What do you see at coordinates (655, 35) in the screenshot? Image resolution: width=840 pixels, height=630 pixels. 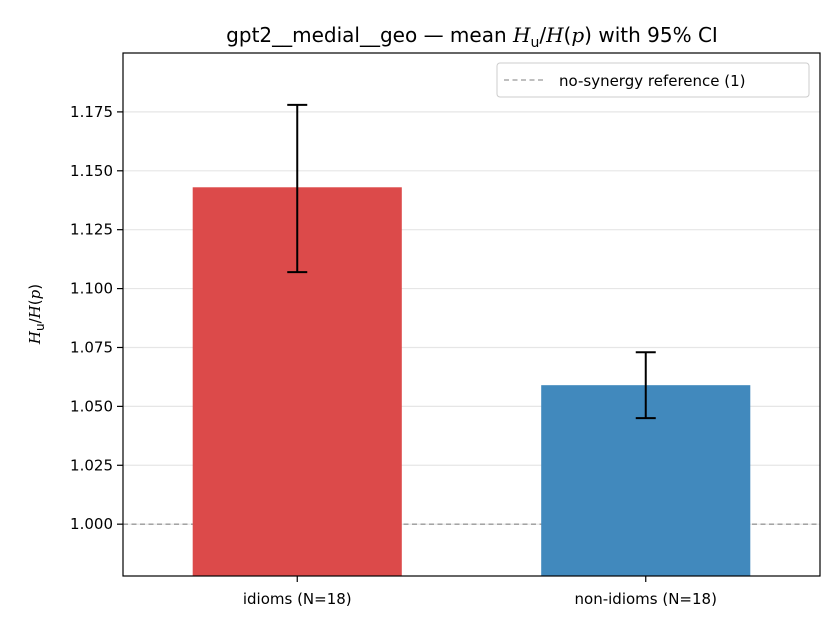 I see `chart-title-suffix: with 95% CI` at bounding box center [655, 35].